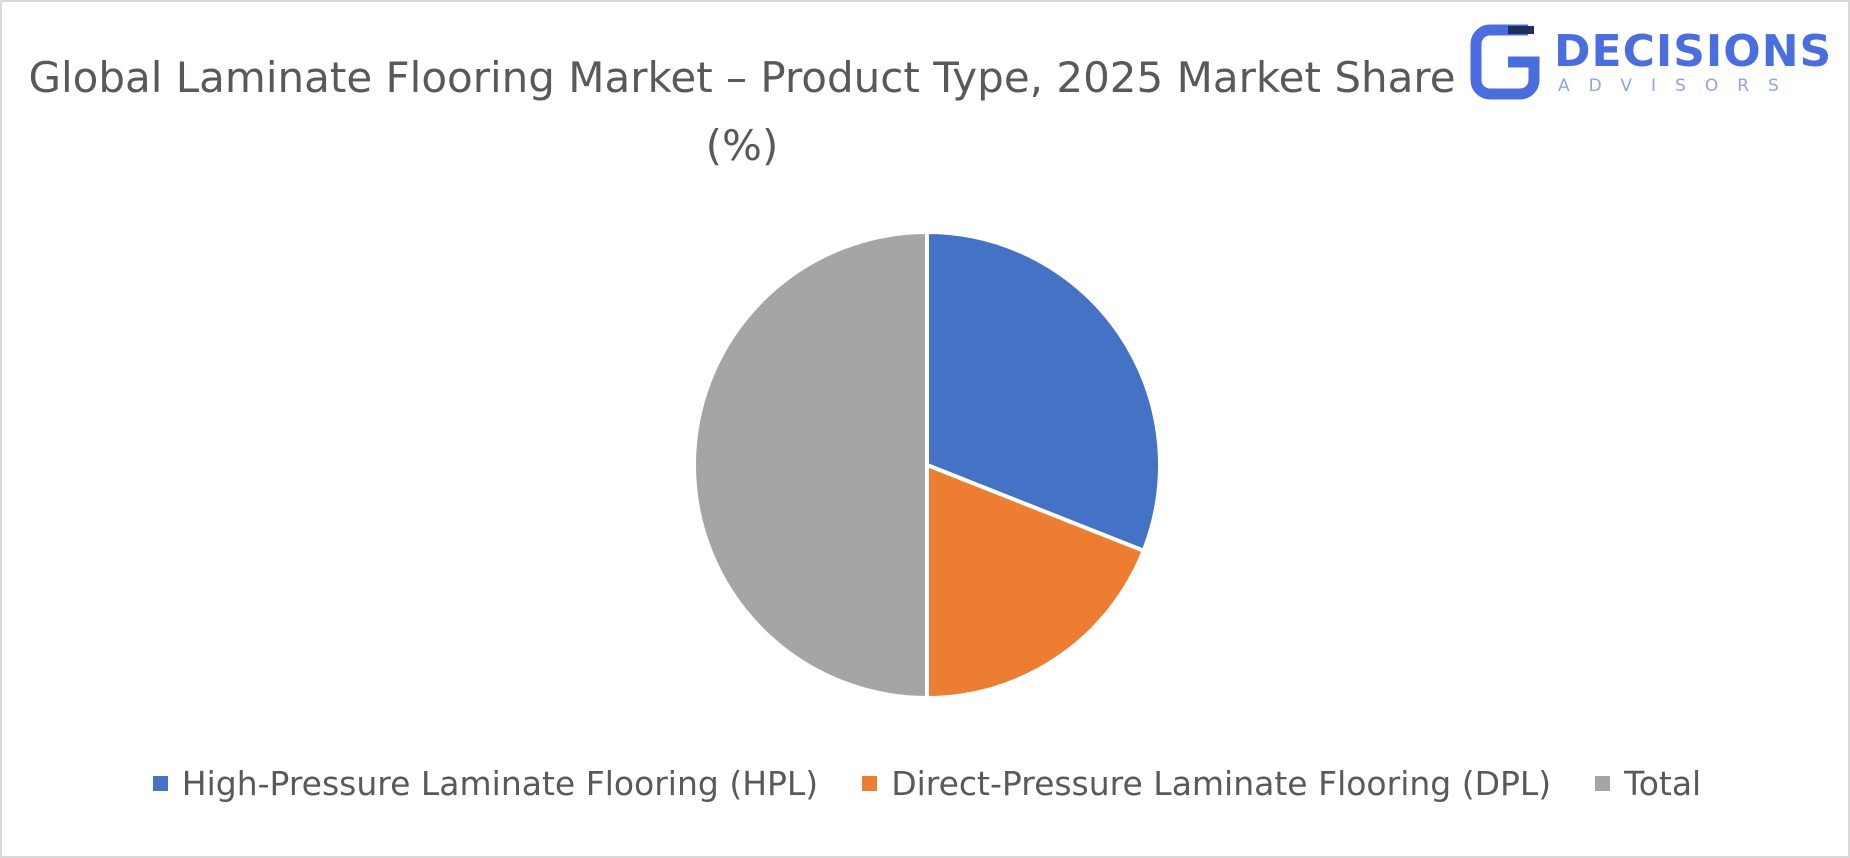 The image size is (1850, 858). Describe the element at coordinates (1221, 783) in the screenshot. I see `legend-label: Direct-Pressure Laminate Flooring (DPL)` at that location.